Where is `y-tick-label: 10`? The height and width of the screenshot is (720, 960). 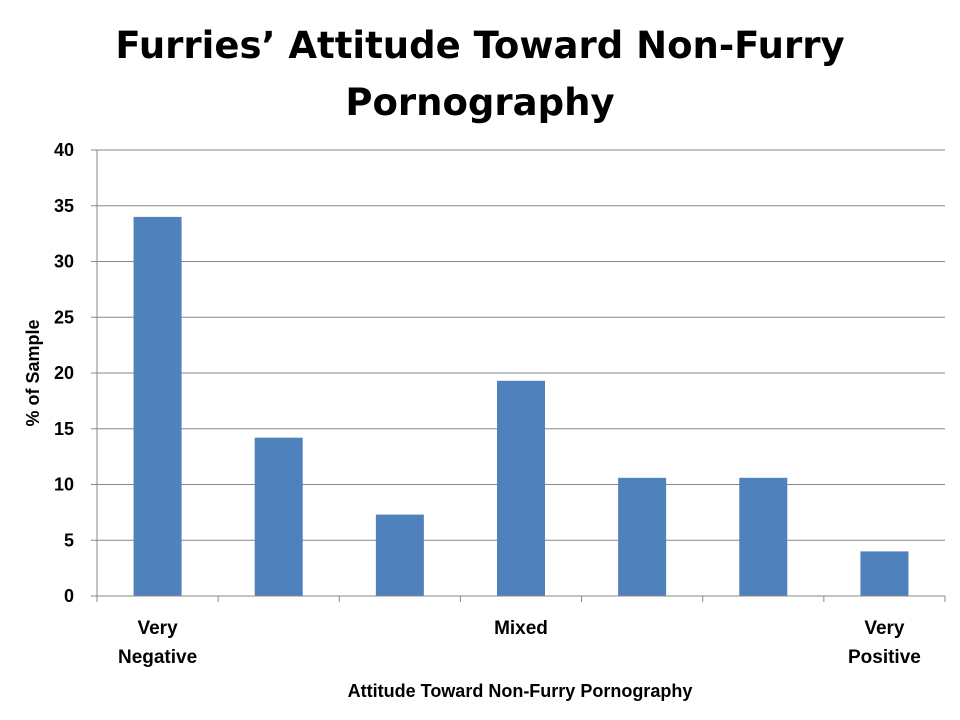
y-tick-label: 10 is located at coordinates (64, 485).